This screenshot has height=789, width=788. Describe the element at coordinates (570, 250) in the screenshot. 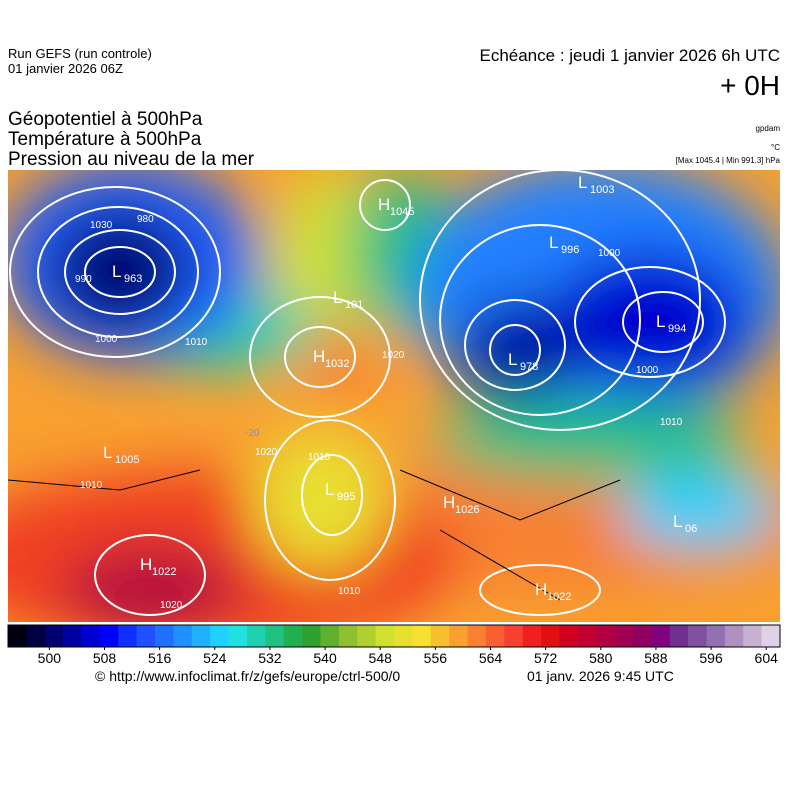

I see `center-value: 996` at that location.